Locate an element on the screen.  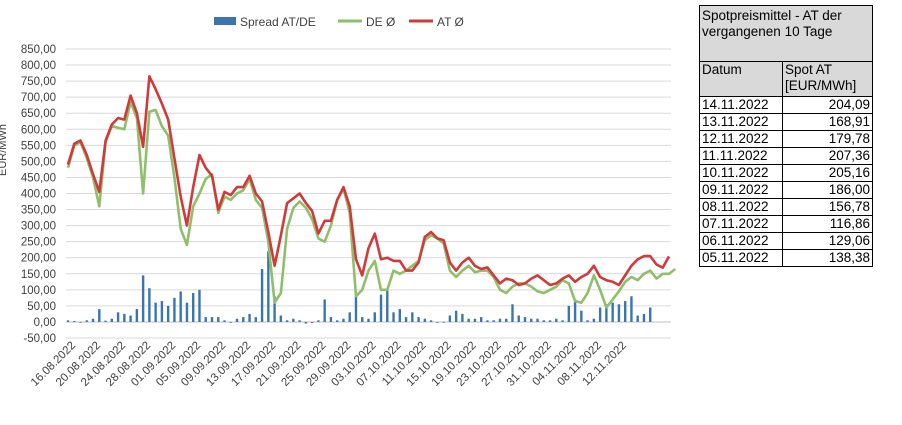
table-row: 10.11.2022 205,16 is located at coordinates (786, 173).